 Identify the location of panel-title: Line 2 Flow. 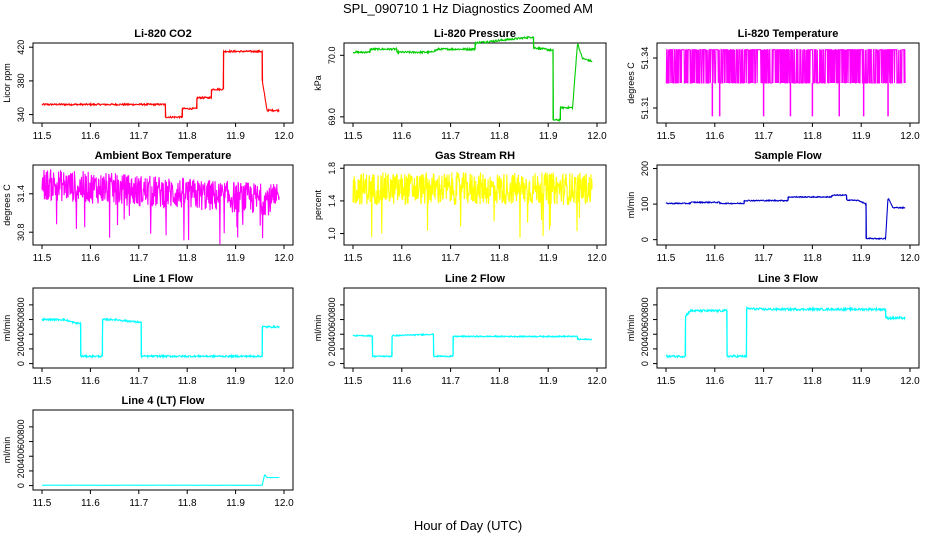
(475, 279).